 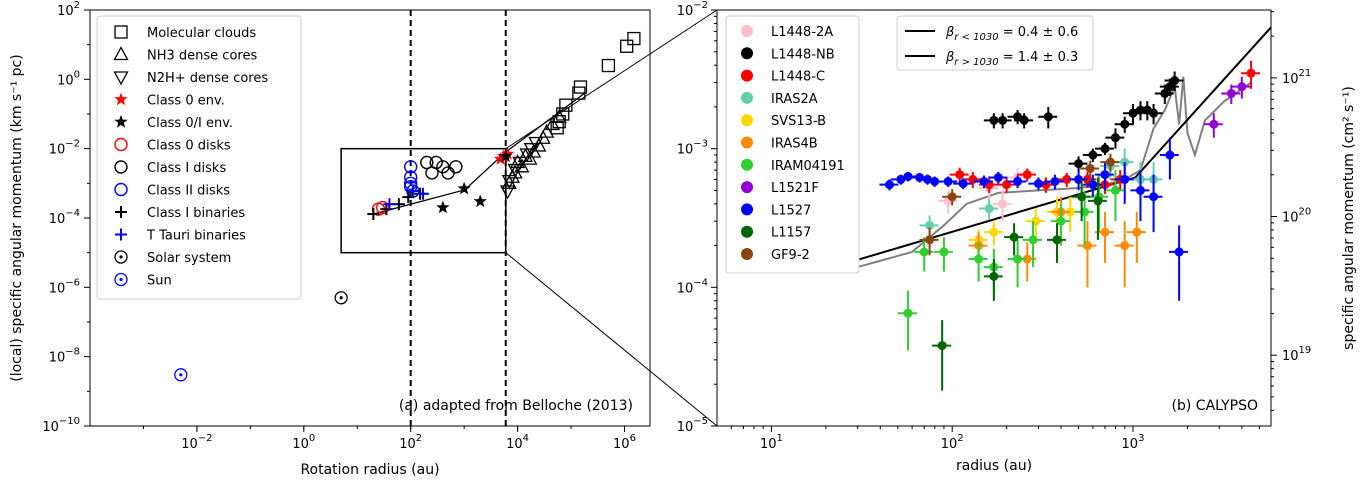 What do you see at coordinates (159, 281) in the screenshot?
I see `left-legend-label: Sun` at bounding box center [159, 281].